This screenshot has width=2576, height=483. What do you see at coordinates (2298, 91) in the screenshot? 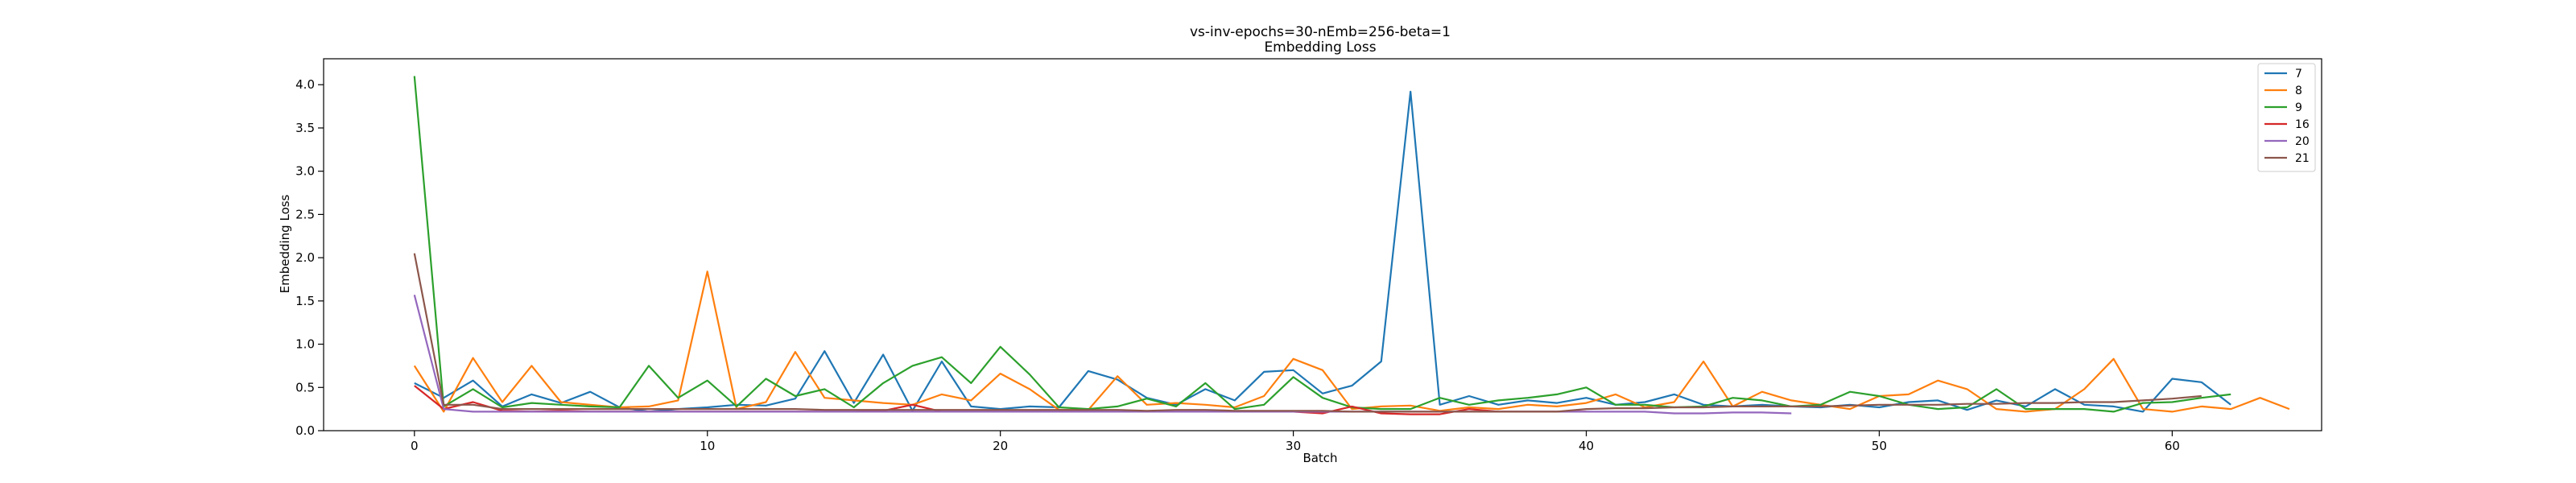
I see `legend-label-8: 8` at bounding box center [2298, 91].